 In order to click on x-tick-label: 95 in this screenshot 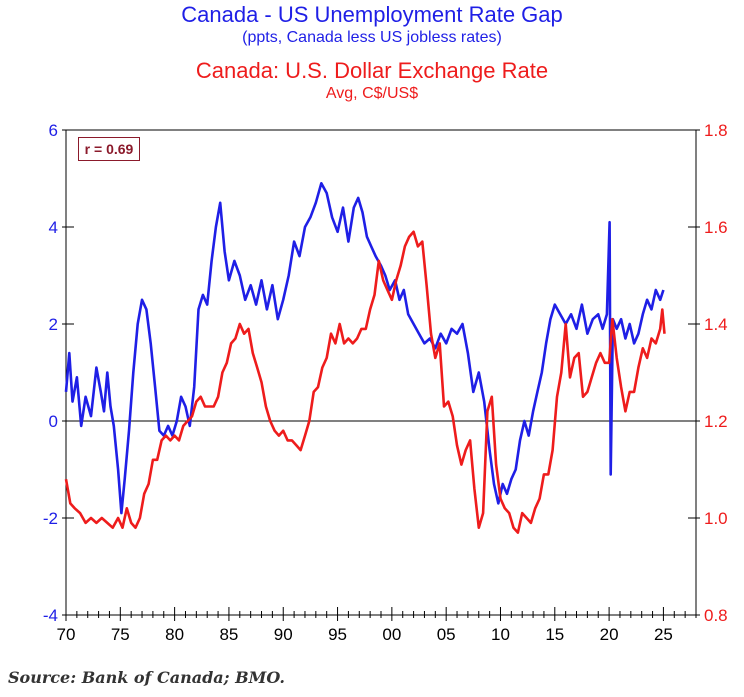, I will do `click(337, 634)`.